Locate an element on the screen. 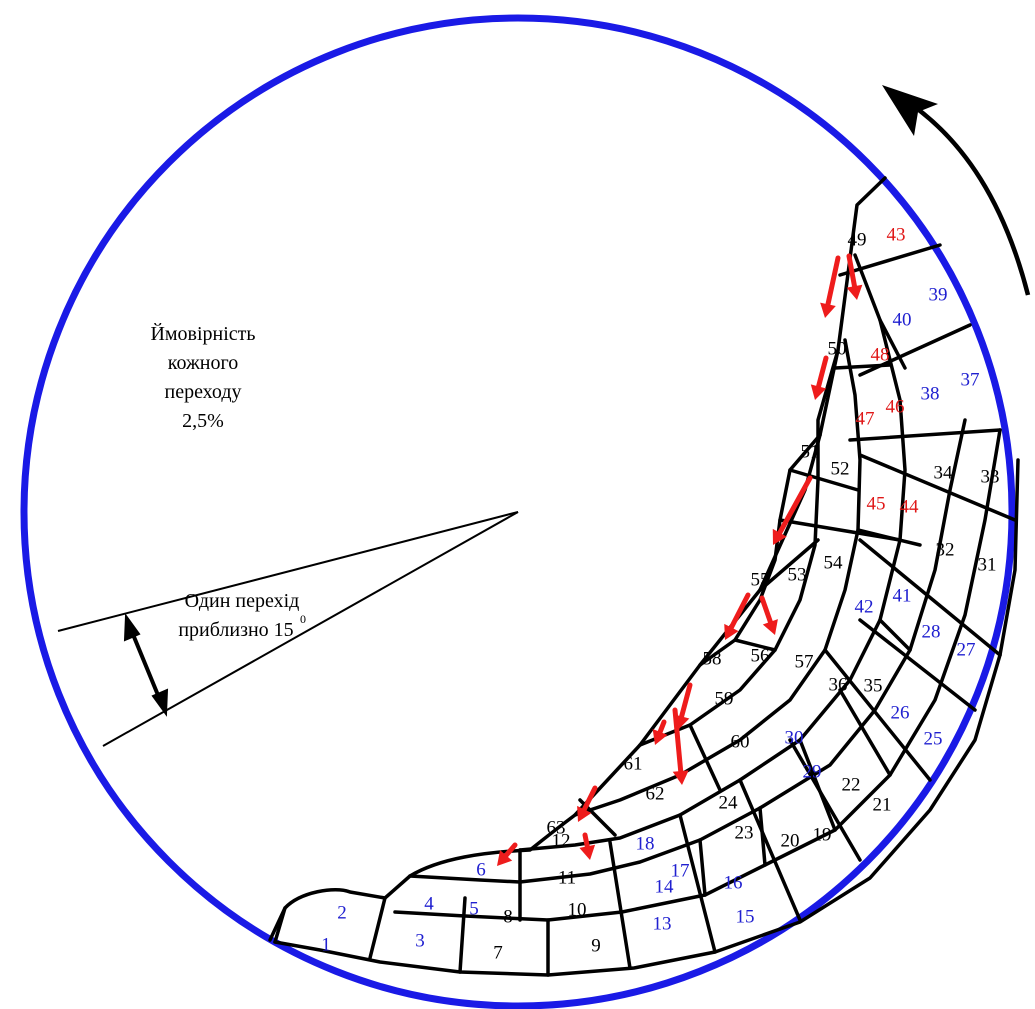  cell-label-36: 36 is located at coordinates (838, 684).